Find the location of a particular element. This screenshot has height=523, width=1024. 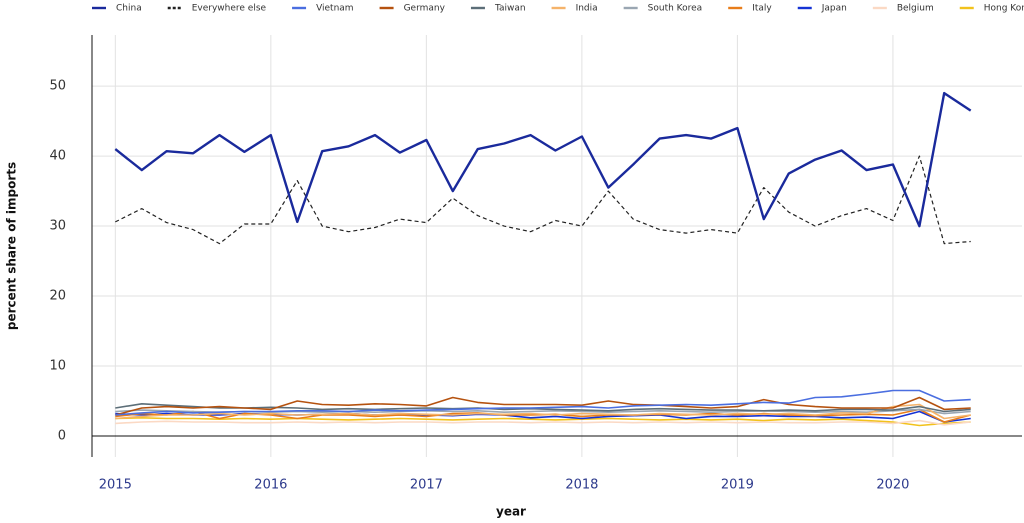

legend-label: Taiwan is located at coordinates (510, 9).